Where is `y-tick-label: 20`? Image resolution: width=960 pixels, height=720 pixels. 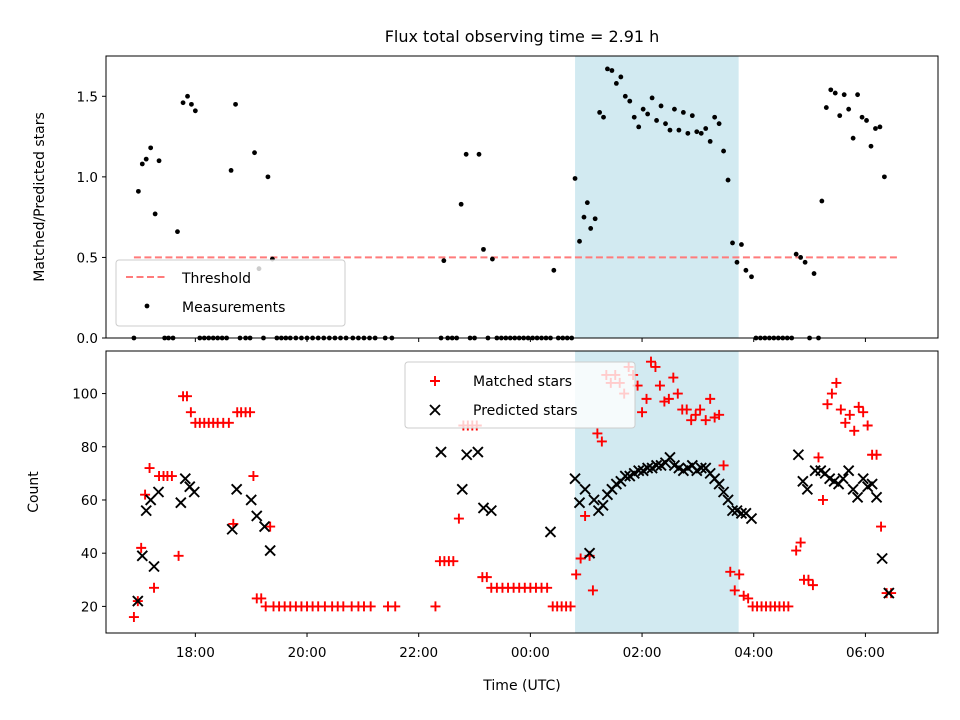
y-tick-label: 20 is located at coordinates (89, 607).